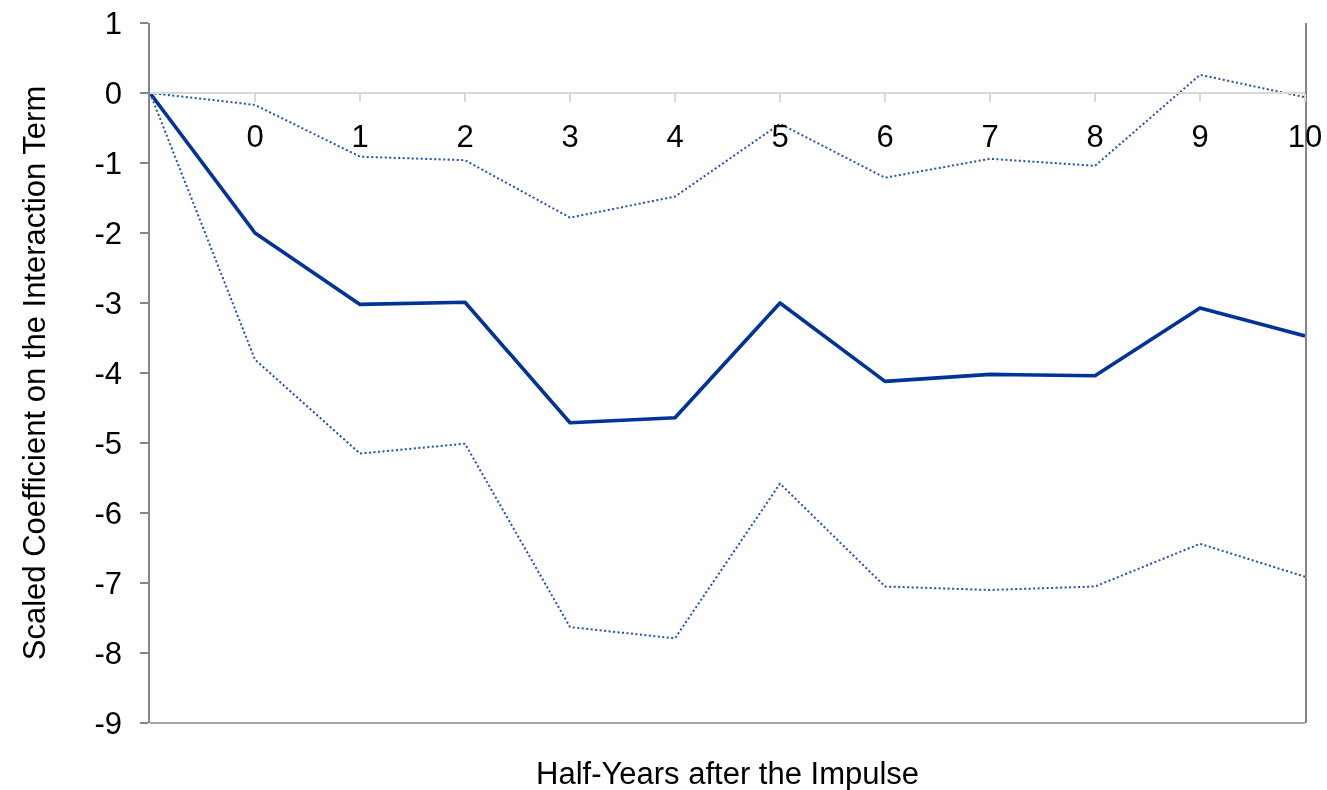 This screenshot has height=790, width=1327. Describe the element at coordinates (780, 136) in the screenshot. I see `x-tick-label: 5` at that location.